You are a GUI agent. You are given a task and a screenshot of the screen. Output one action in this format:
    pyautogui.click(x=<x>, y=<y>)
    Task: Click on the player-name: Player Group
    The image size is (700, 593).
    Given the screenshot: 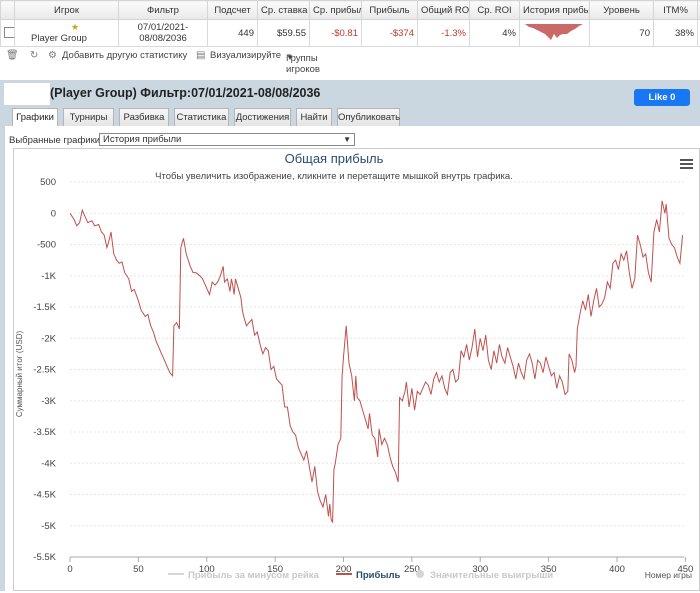 What is the action you would take?
    pyautogui.click(x=59, y=38)
    